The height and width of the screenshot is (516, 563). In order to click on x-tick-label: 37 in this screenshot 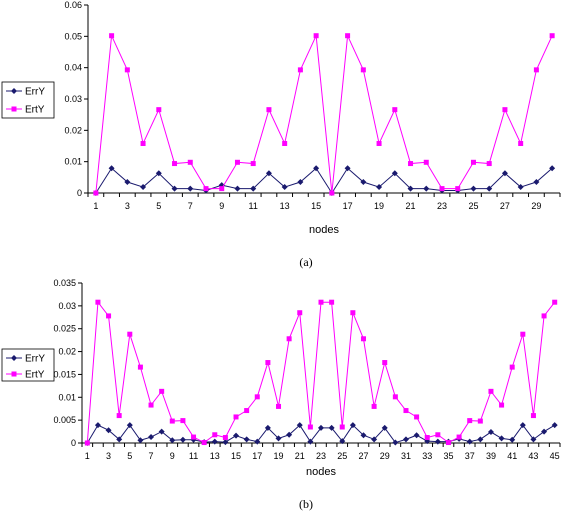, I will do `click(470, 456)`.